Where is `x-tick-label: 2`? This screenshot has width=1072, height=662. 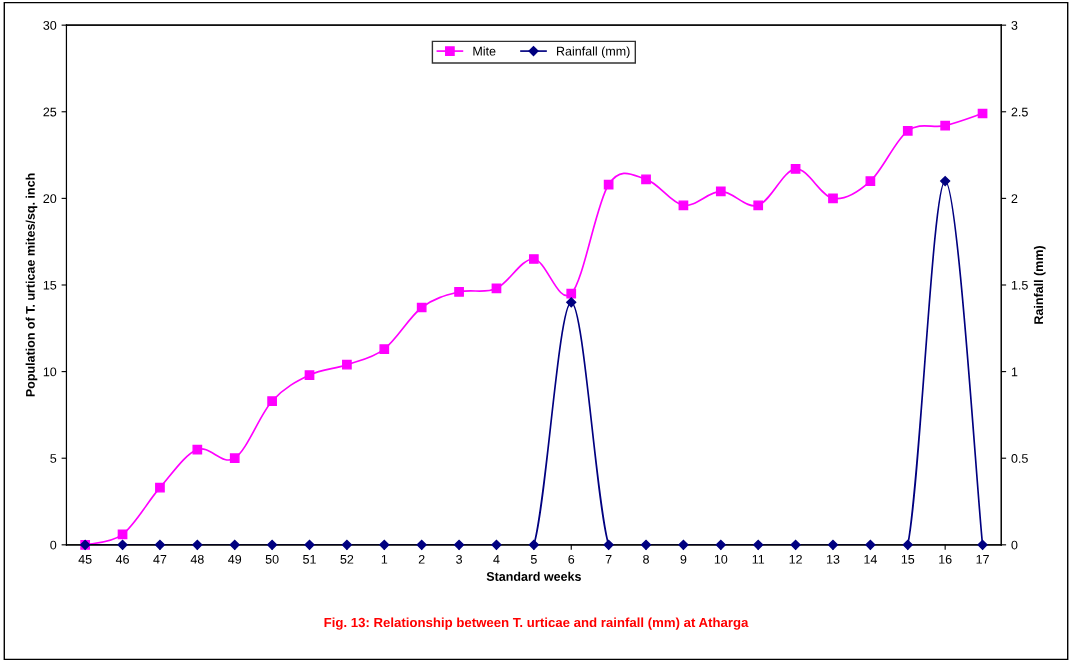
x-tick-label: 2 is located at coordinates (421, 559).